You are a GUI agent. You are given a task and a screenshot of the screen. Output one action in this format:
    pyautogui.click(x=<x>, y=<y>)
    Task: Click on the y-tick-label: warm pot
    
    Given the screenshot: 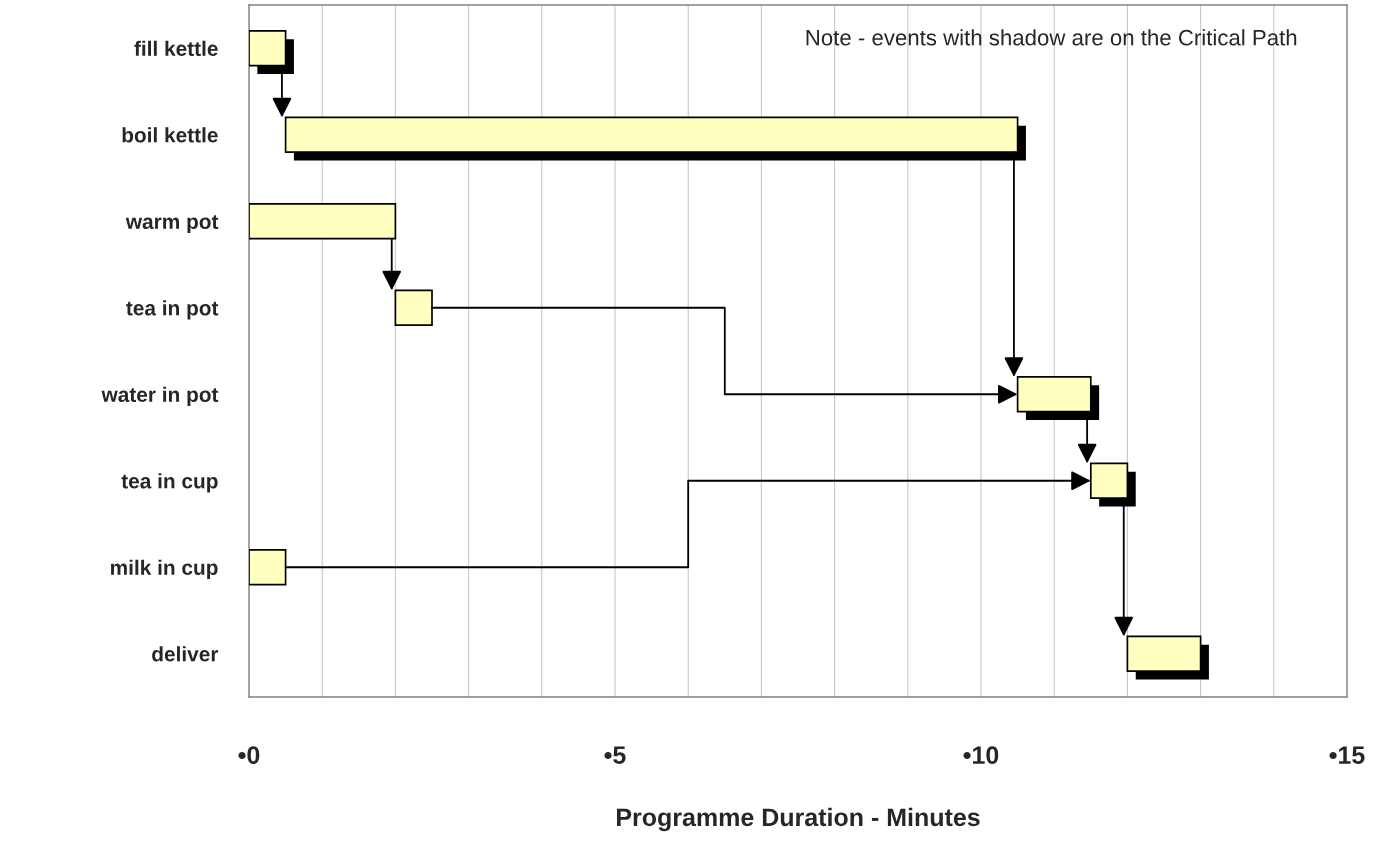 What is the action you would take?
    pyautogui.click(x=172, y=224)
    